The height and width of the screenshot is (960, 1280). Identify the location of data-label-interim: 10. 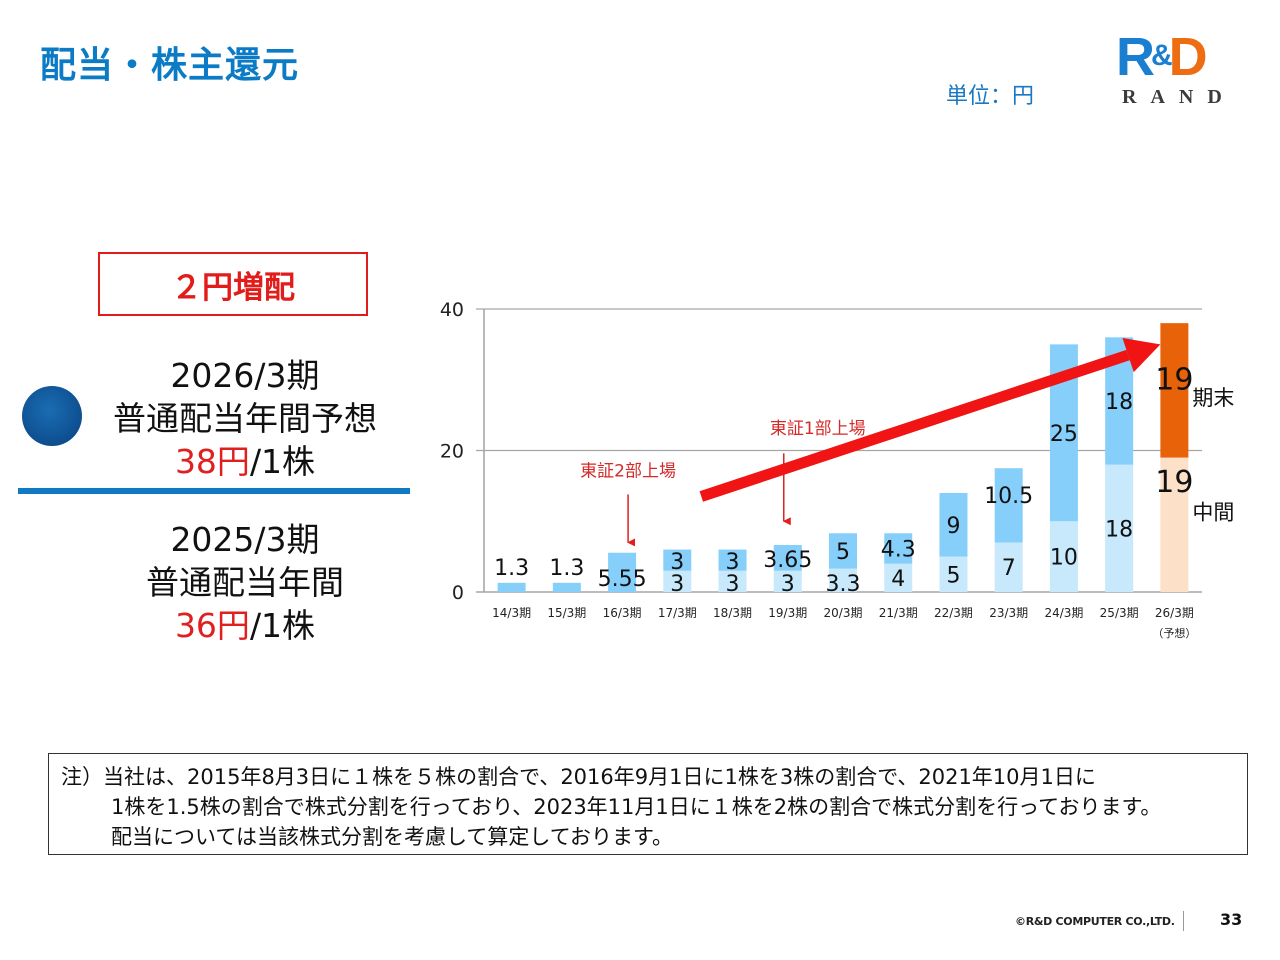
(1064, 558).